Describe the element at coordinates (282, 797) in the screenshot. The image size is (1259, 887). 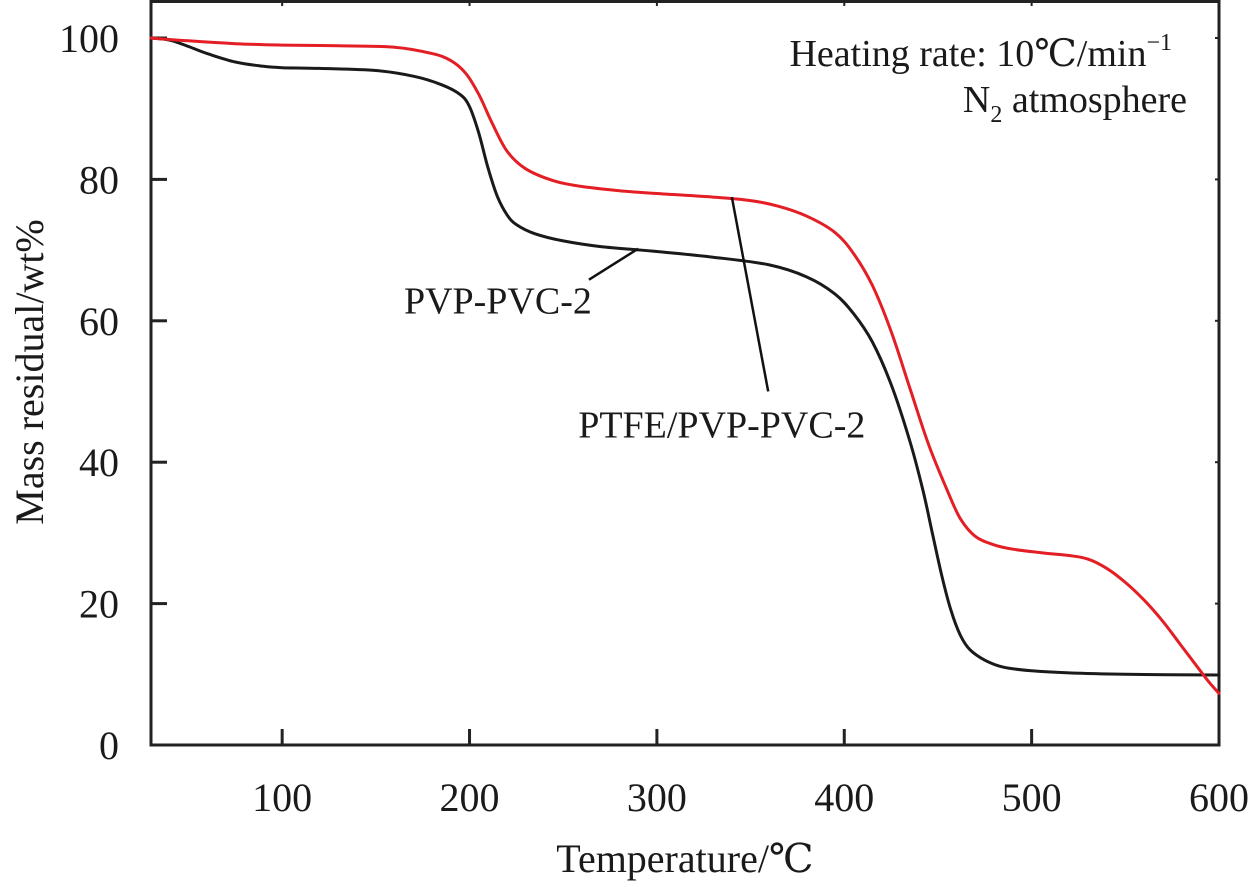
I see `x-tick-label: 100` at that location.